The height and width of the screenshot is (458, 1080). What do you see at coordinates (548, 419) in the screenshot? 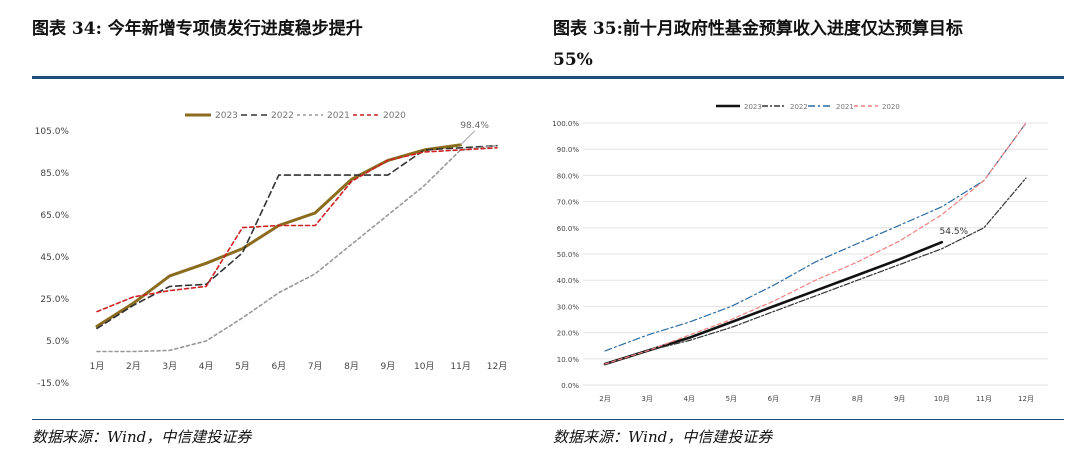
I see `footer-rule` at bounding box center [548, 419].